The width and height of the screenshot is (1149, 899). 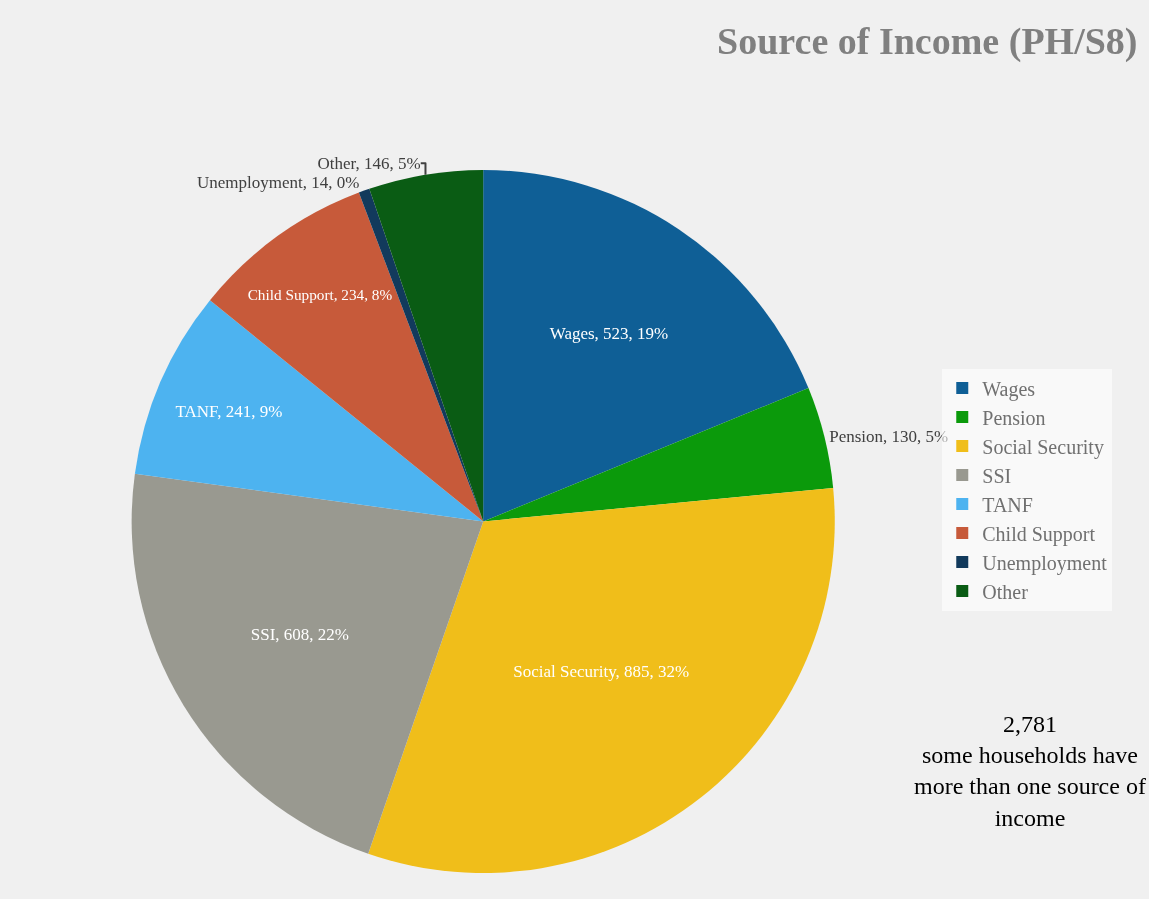 I want to click on data-label: Social Security, 885, 32%, so click(x=601, y=672).